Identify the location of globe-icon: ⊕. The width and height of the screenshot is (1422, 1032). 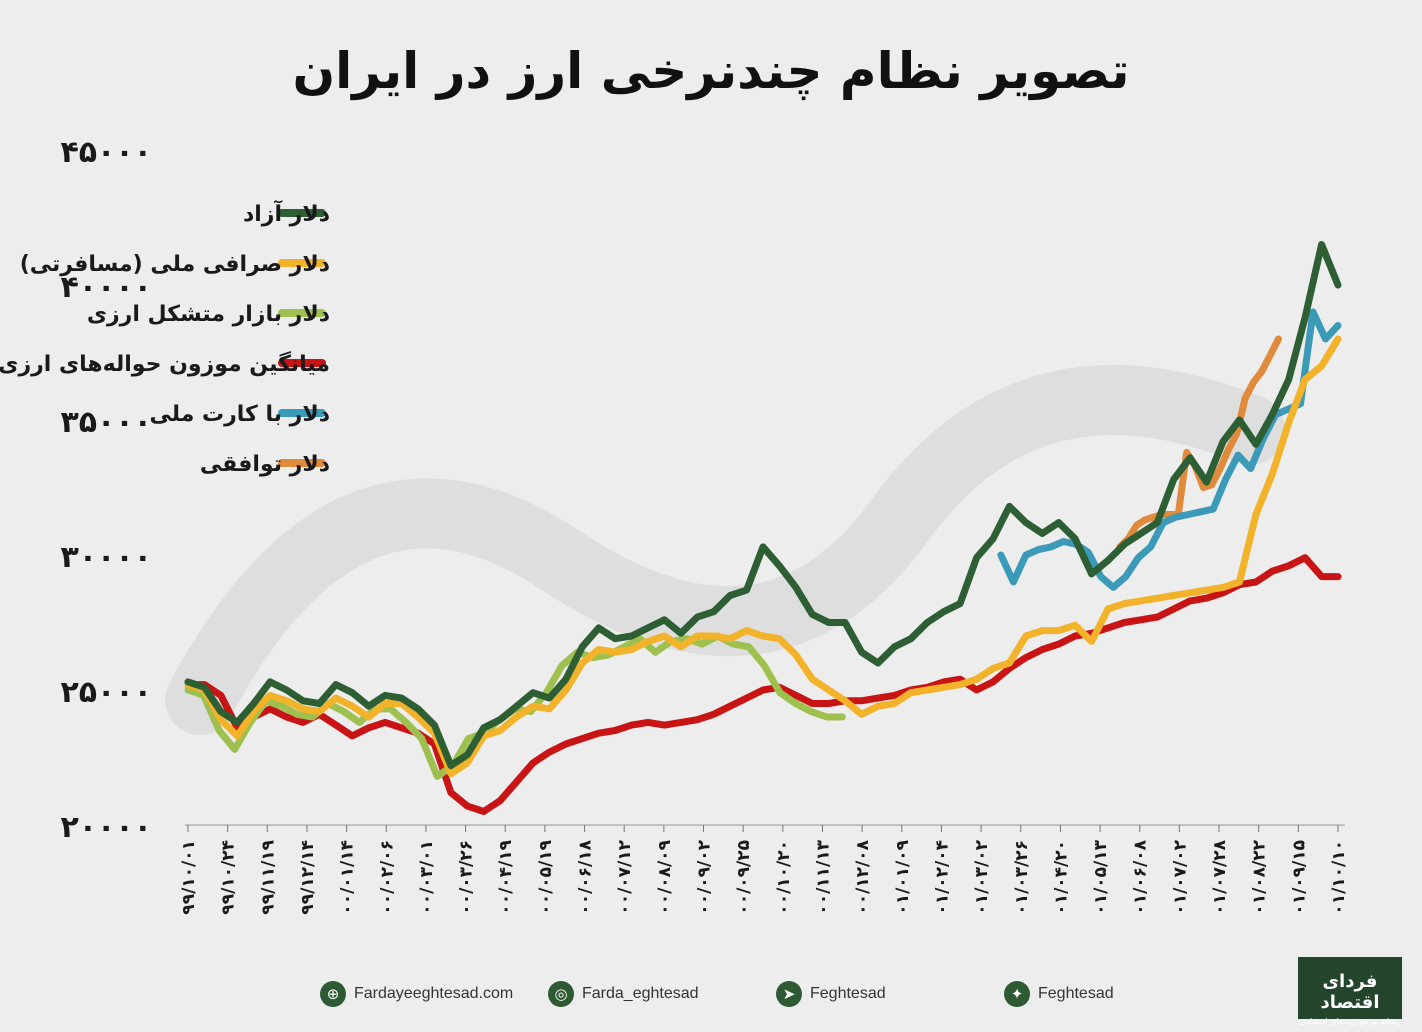
(333, 994).